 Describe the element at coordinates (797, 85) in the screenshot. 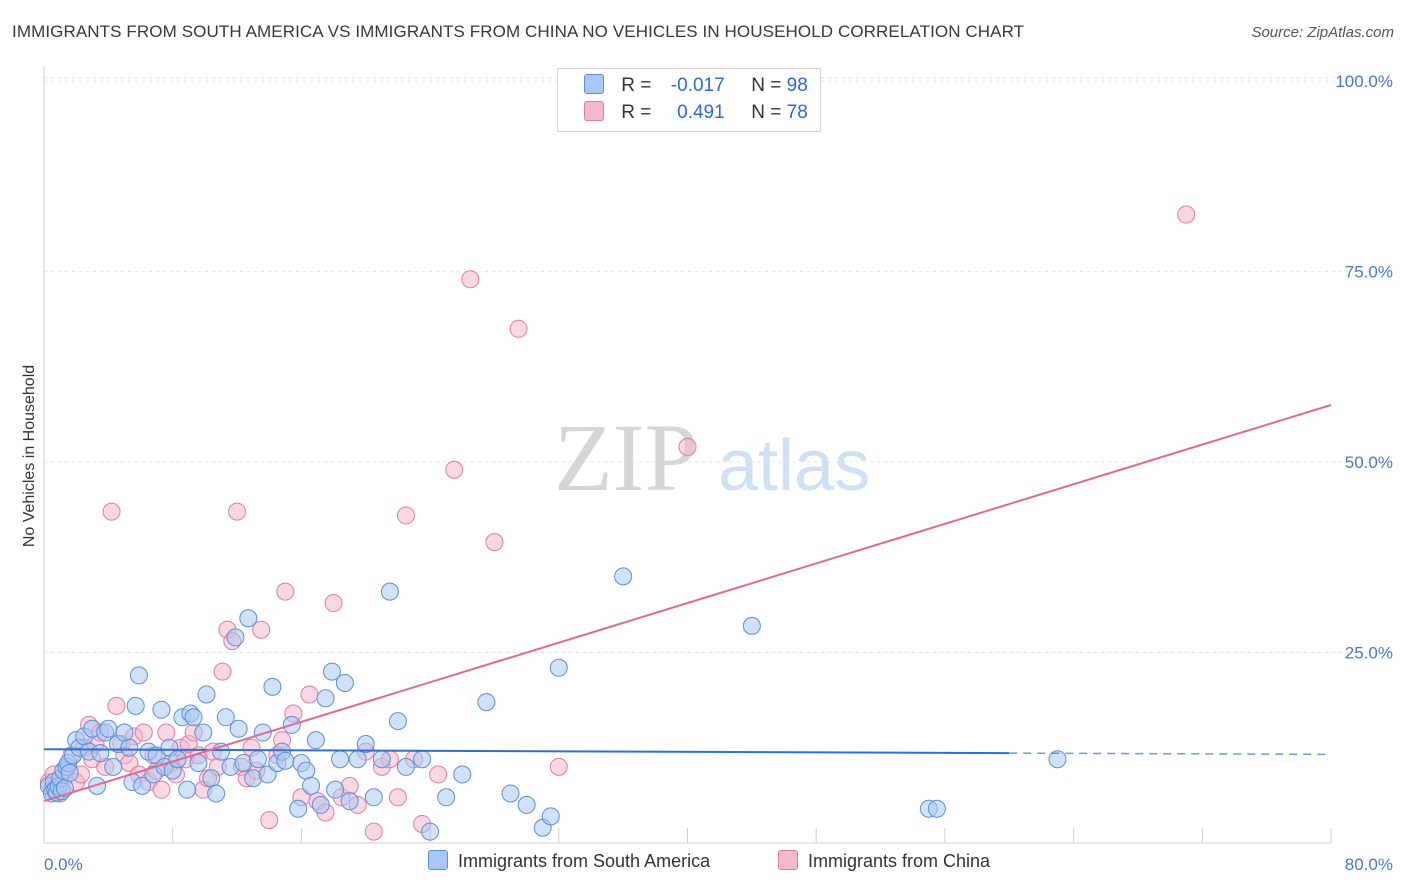

I see `legend-n-value: 98` at that location.